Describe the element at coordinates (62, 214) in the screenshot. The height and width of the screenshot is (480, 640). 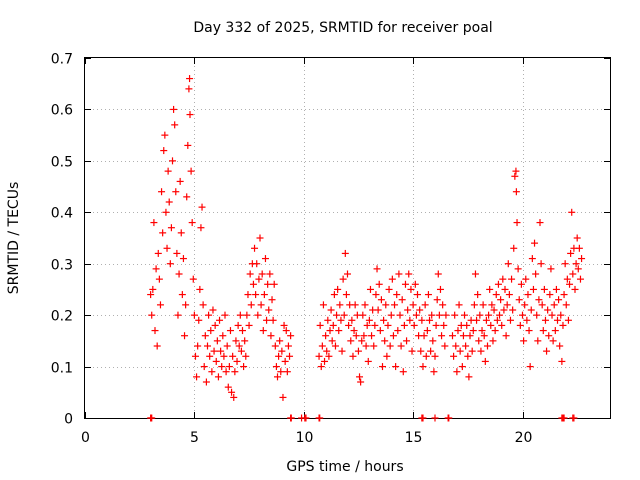
I see `y-tick-label: 0.4` at that location.